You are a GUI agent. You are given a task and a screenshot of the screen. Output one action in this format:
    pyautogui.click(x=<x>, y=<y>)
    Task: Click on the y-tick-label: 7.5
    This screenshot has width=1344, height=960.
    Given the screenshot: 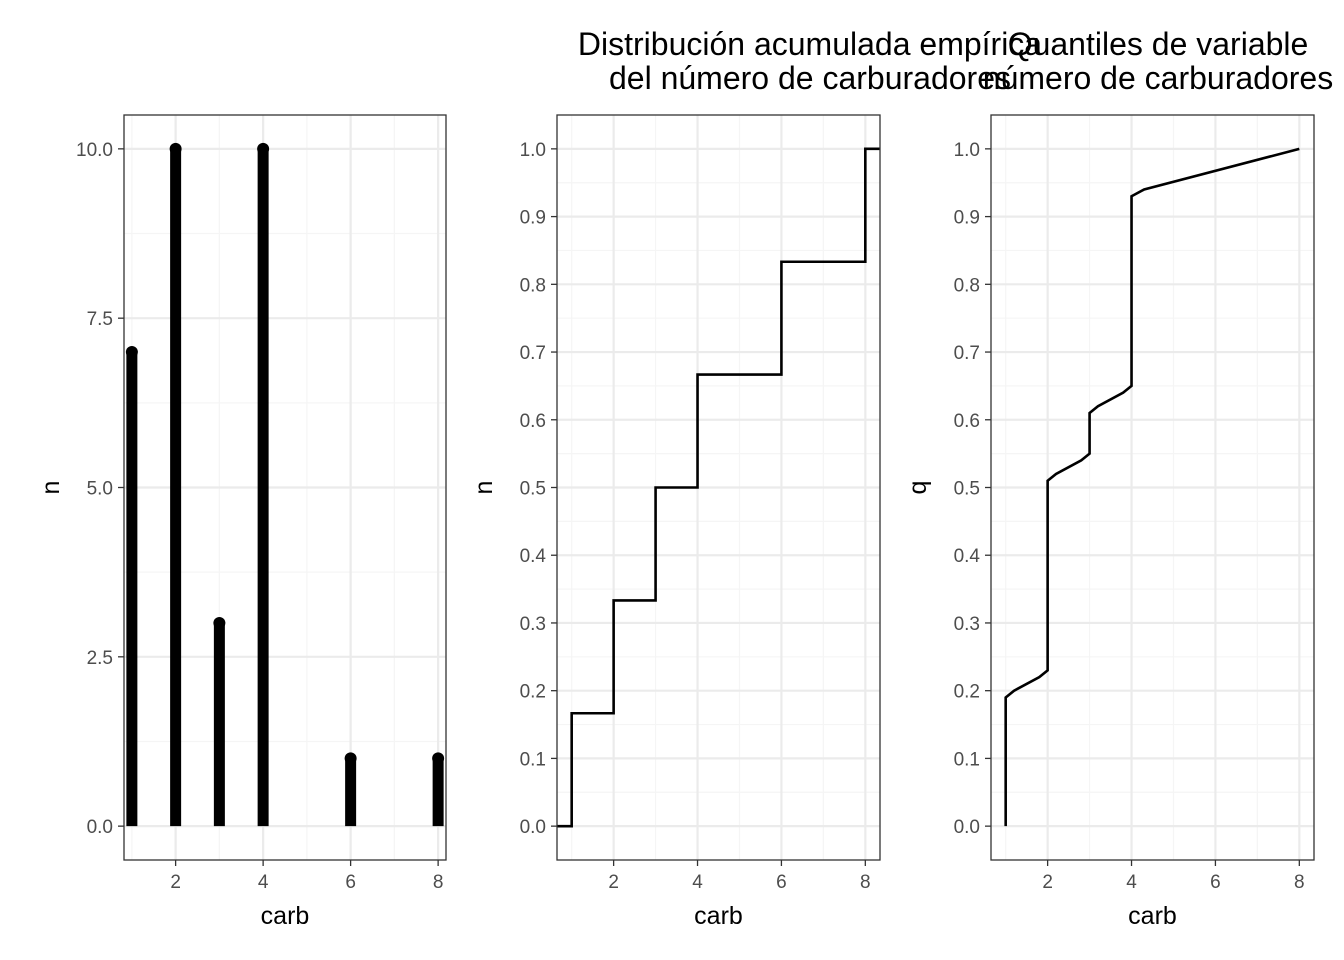 What is the action you would take?
    pyautogui.click(x=100, y=319)
    